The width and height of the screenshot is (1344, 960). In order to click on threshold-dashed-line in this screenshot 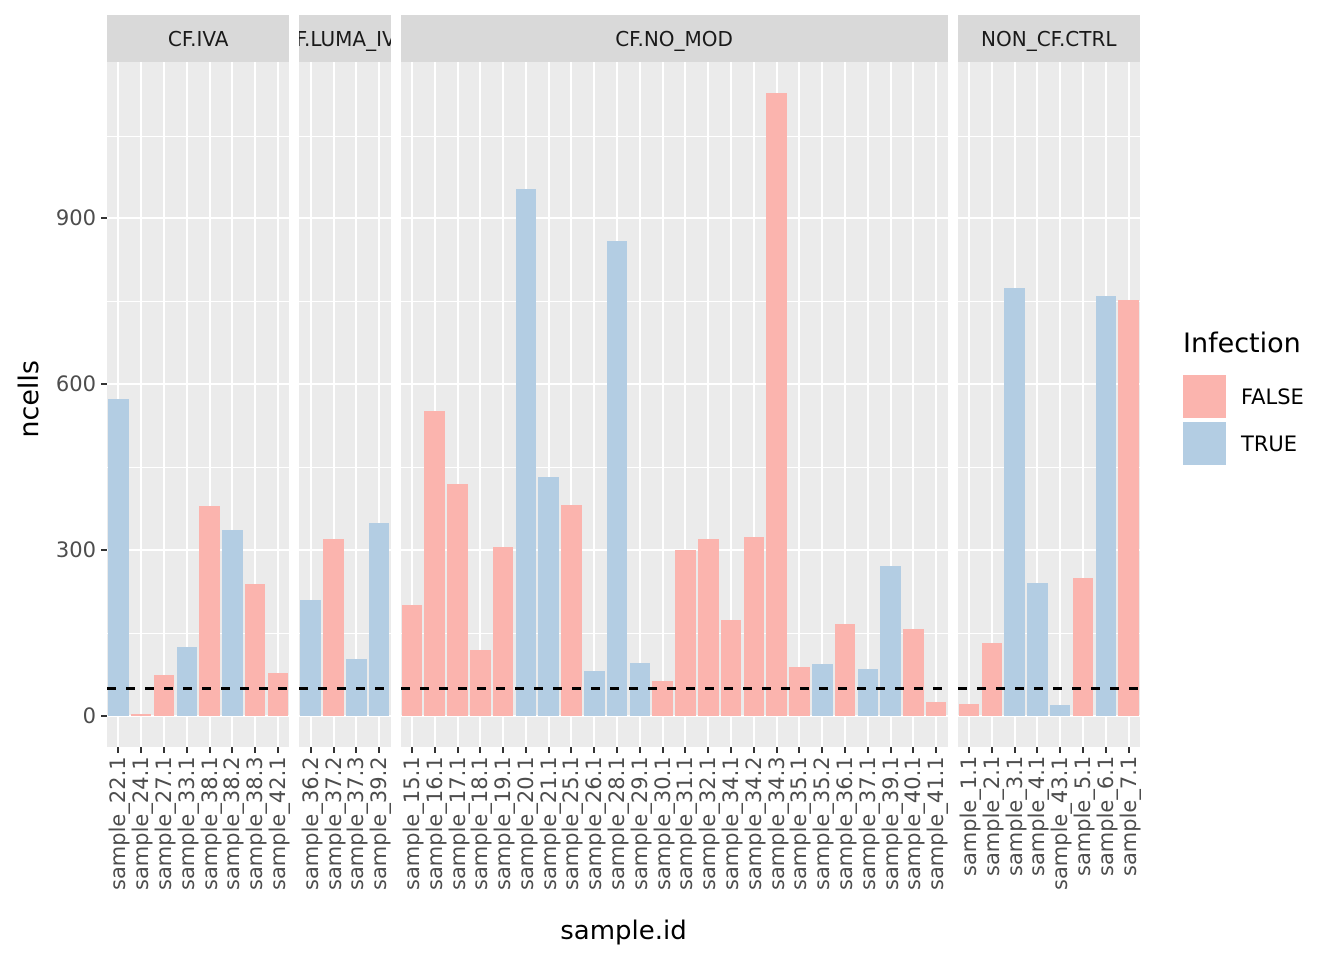, I will do `click(198, 688)`.